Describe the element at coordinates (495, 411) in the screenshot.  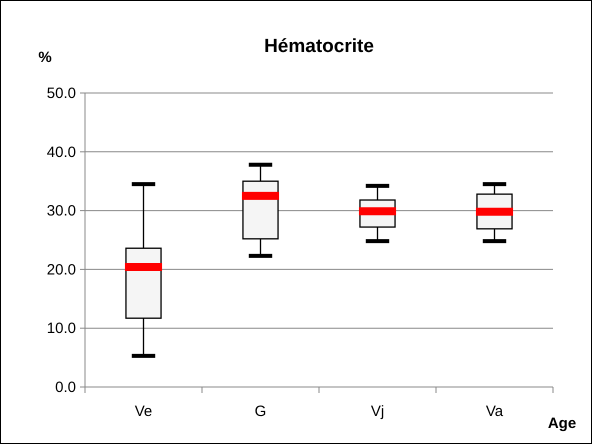
I see `x-tick-label: Va` at that location.